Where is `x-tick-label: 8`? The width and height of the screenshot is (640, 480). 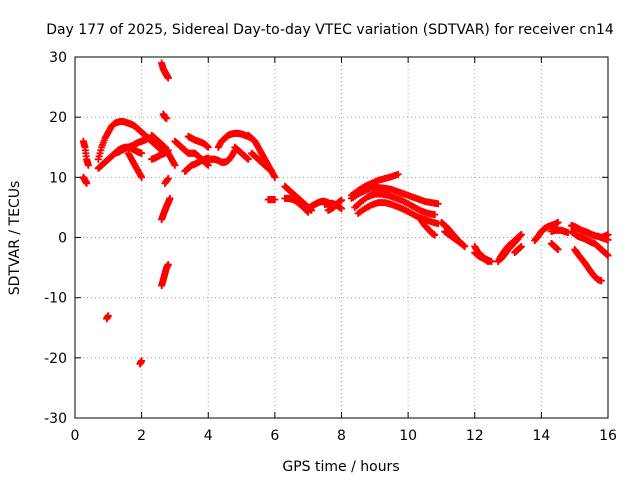 x-tick-label: 8 is located at coordinates (341, 436).